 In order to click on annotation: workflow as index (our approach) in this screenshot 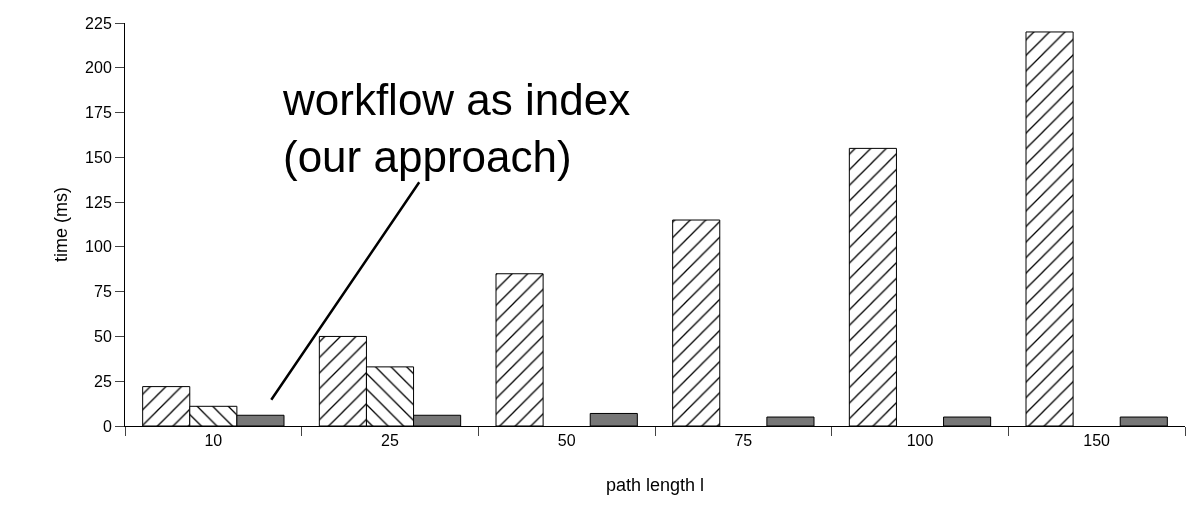, I will do `click(456, 128)`.